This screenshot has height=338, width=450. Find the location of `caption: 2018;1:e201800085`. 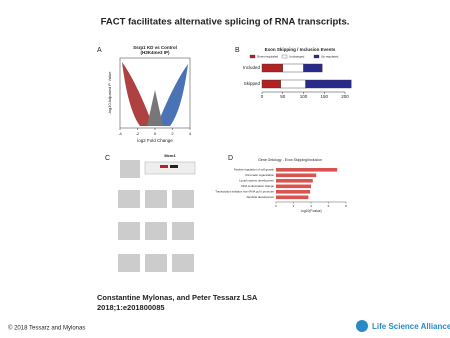

caption: 2018;1:e201800085 is located at coordinates (131, 307).